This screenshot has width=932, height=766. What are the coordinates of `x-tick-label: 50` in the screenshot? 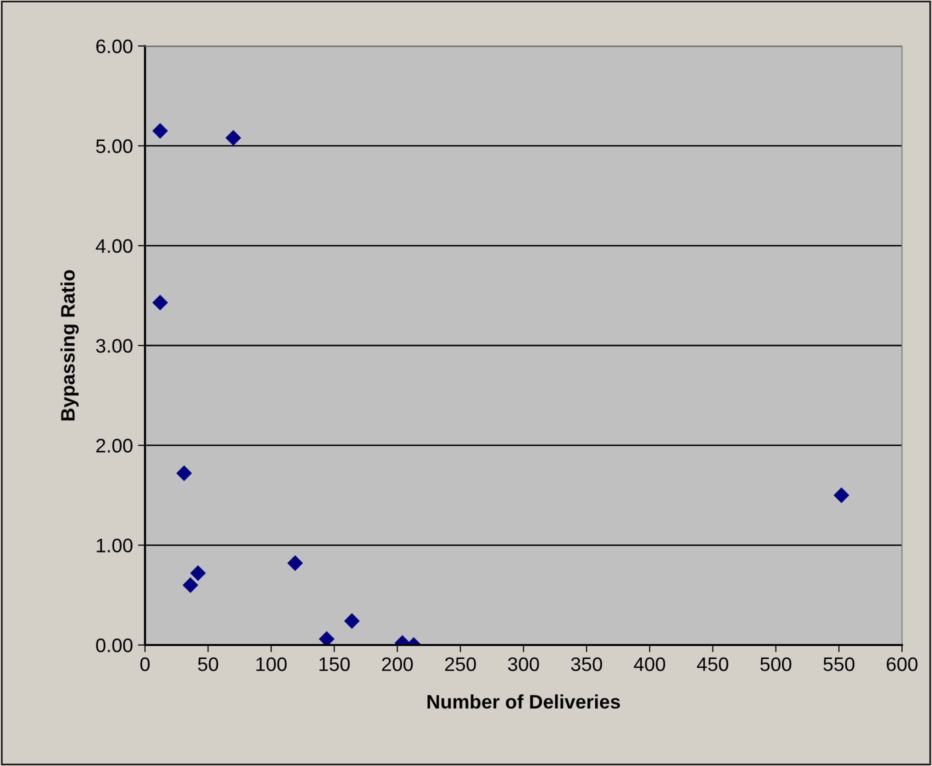 It's located at (208, 664).